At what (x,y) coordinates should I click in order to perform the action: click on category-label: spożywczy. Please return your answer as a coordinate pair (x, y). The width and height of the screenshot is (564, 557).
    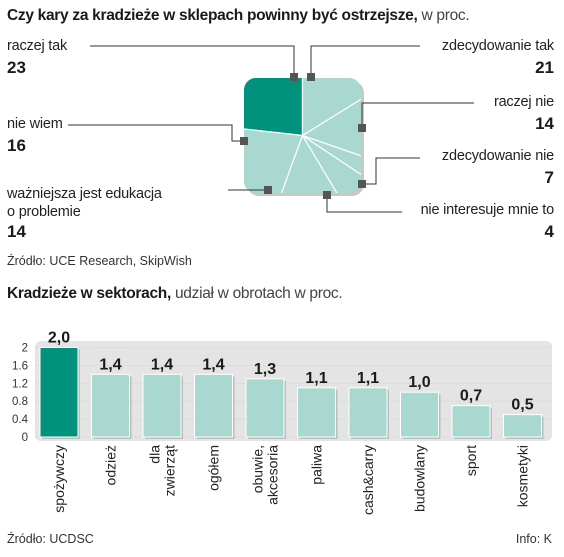
    Looking at the image, I should click on (59, 479).